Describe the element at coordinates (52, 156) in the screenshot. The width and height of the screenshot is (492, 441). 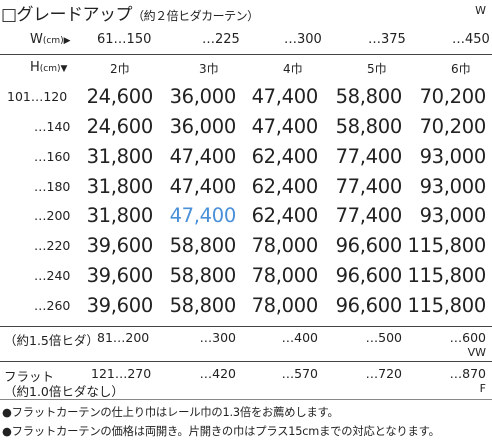
I see `height-range-cell: …160` at that location.